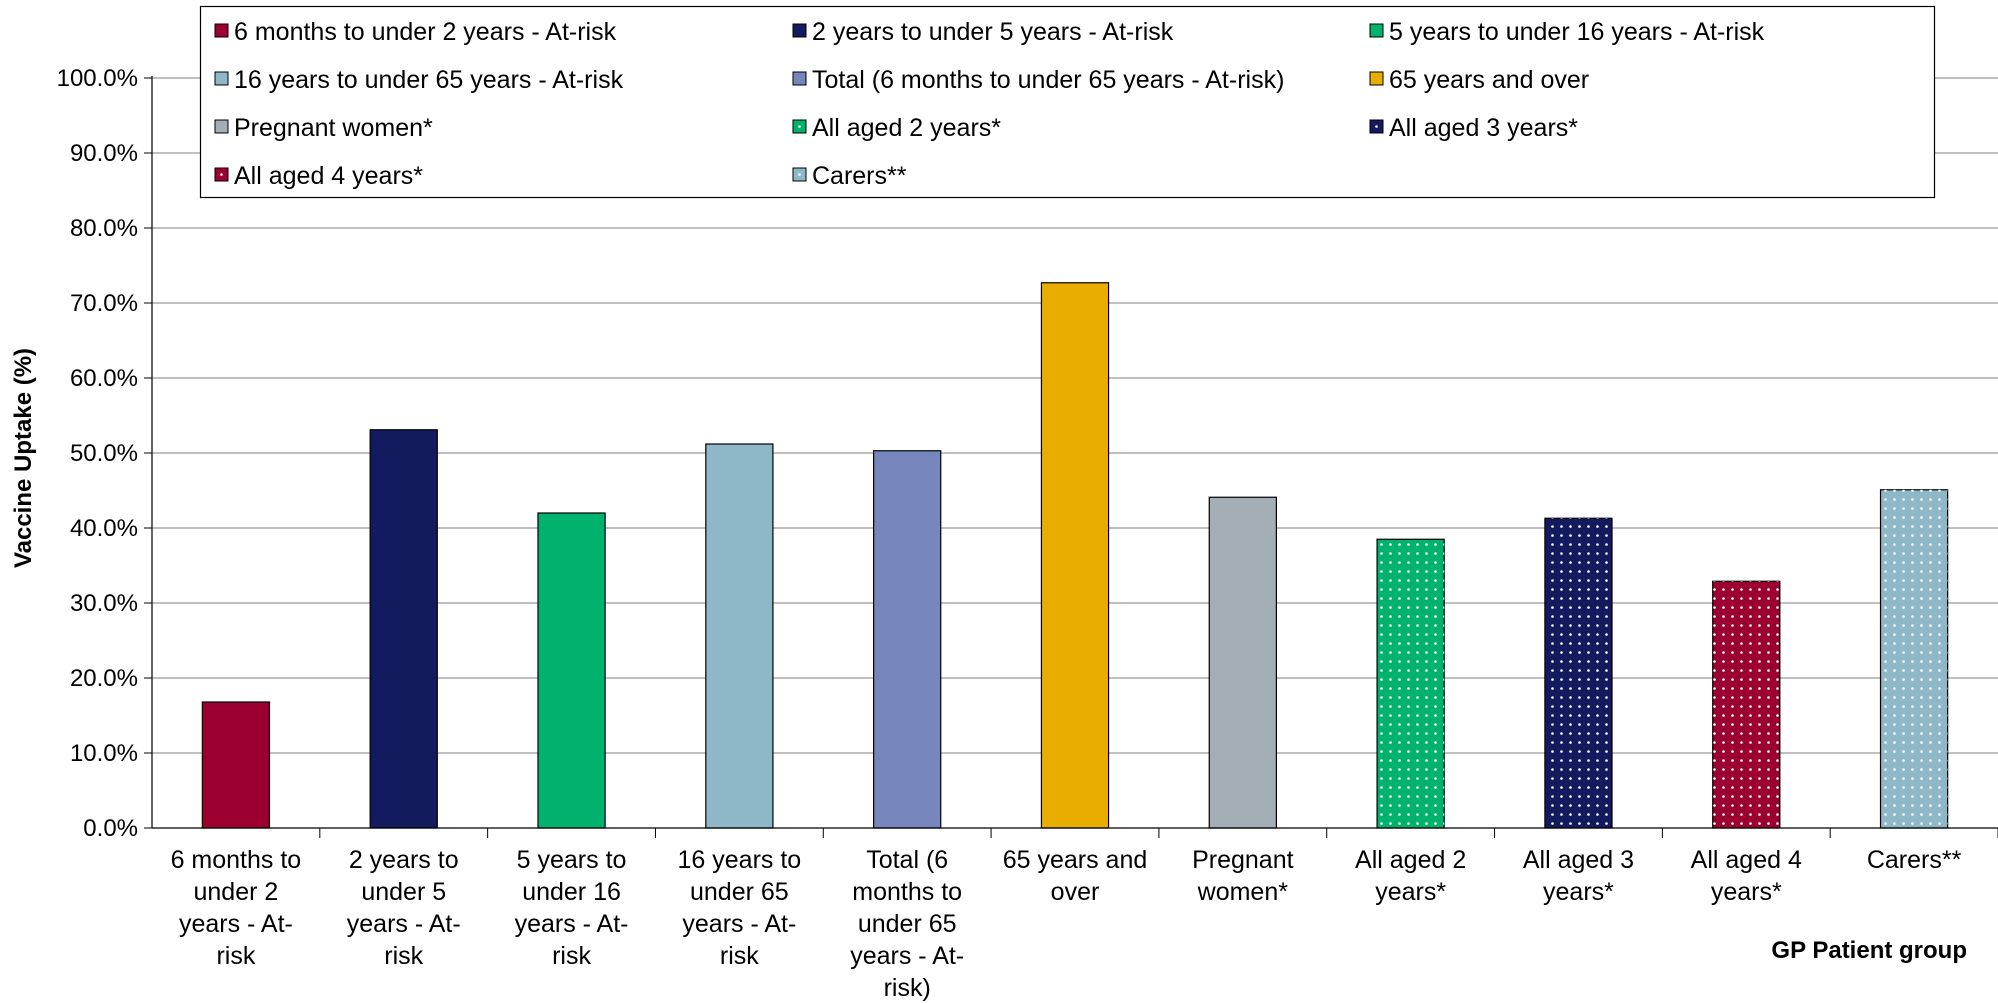 The width and height of the screenshot is (1998, 1003). What do you see at coordinates (104, 678) in the screenshot?
I see `y-tick-label: 20.0%` at bounding box center [104, 678].